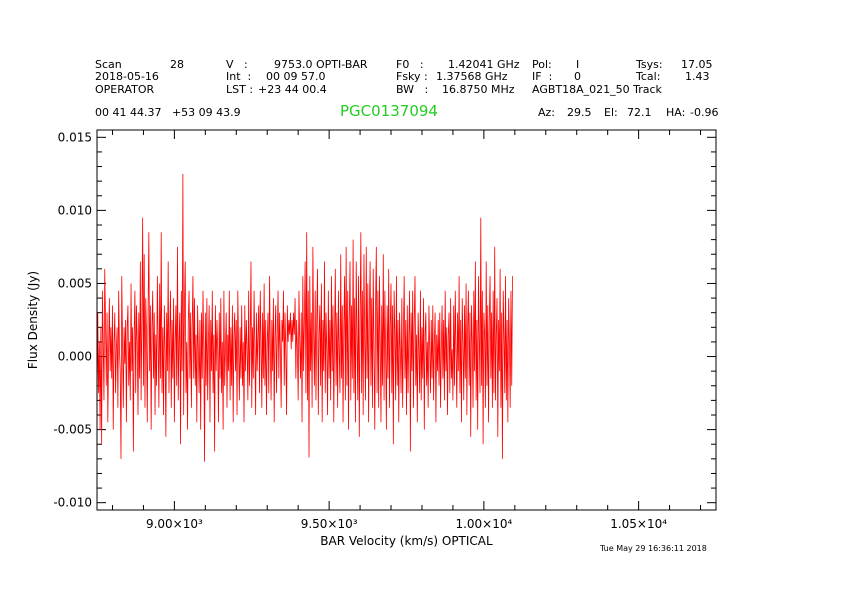  I want to click on header-pol: Pol: I, so click(556, 64).